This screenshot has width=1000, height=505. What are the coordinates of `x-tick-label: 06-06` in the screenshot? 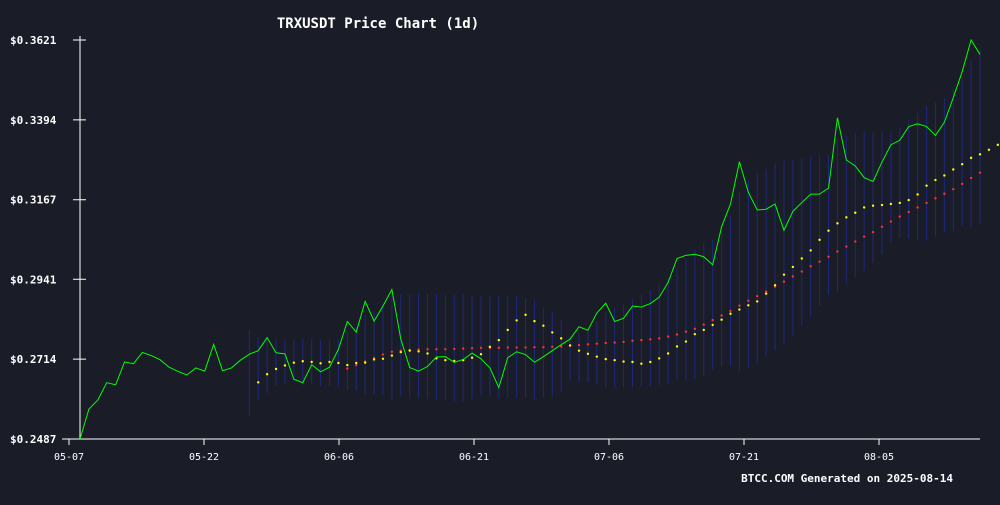 It's located at (339, 457).